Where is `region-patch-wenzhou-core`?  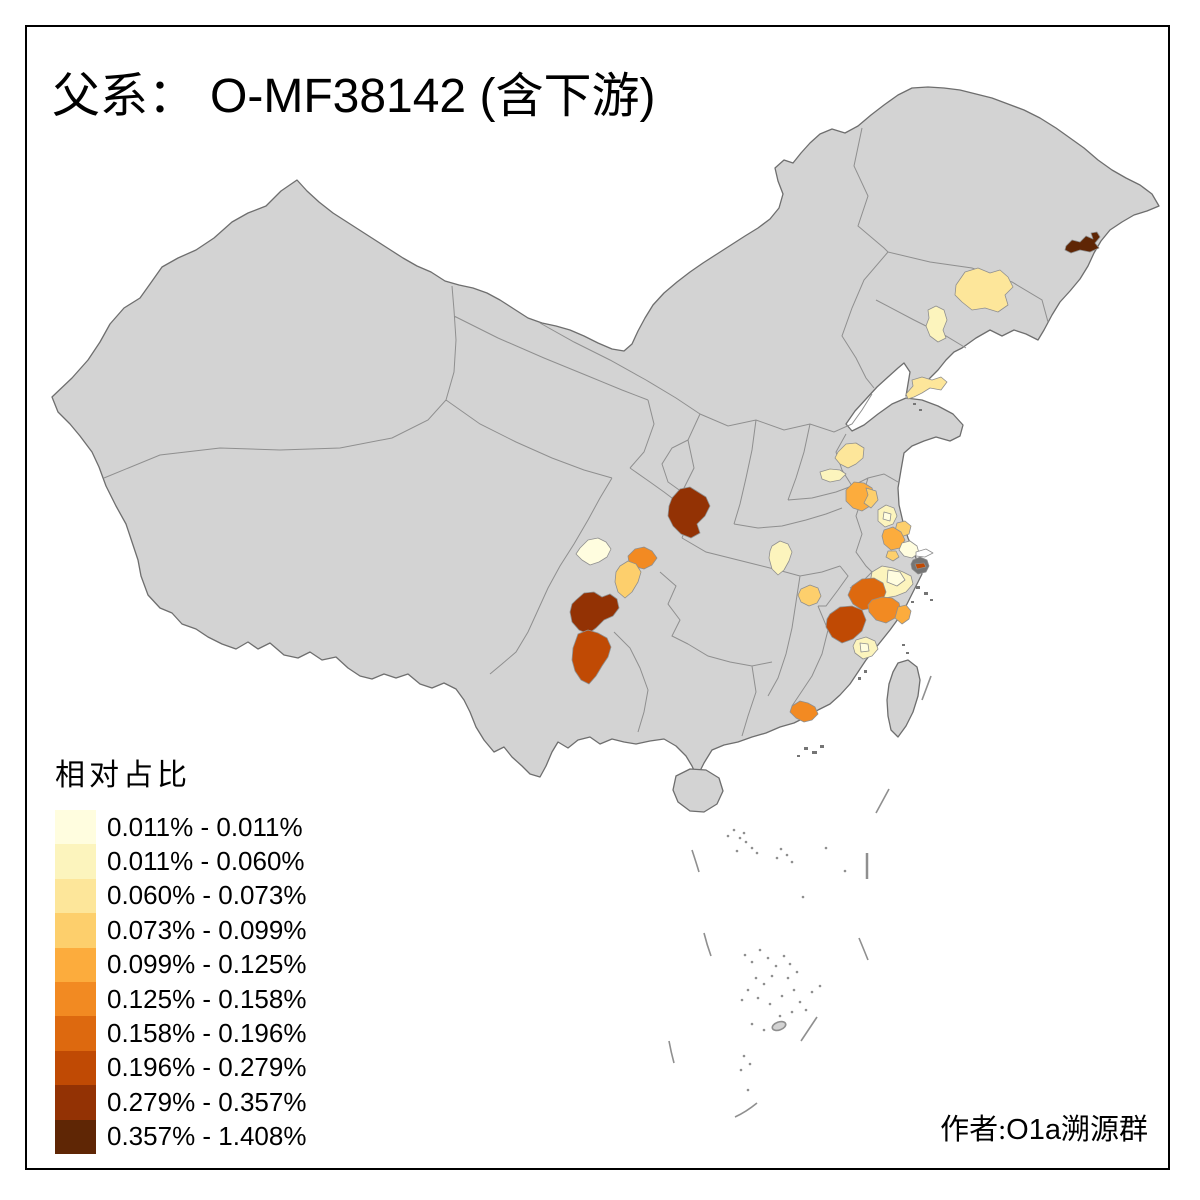 region-patch-wenzhou-core is located at coordinates (864, 647).